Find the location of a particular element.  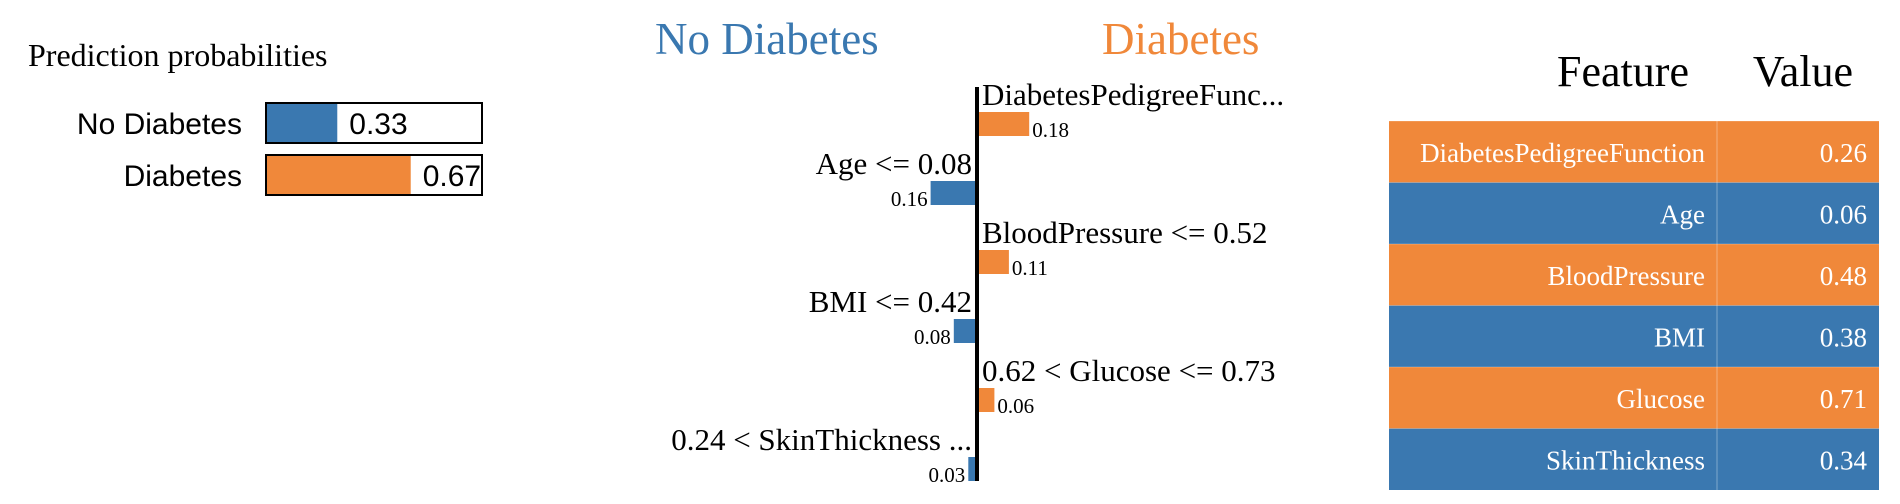

explanation-value-label: 0.06 is located at coordinates (1015, 406).